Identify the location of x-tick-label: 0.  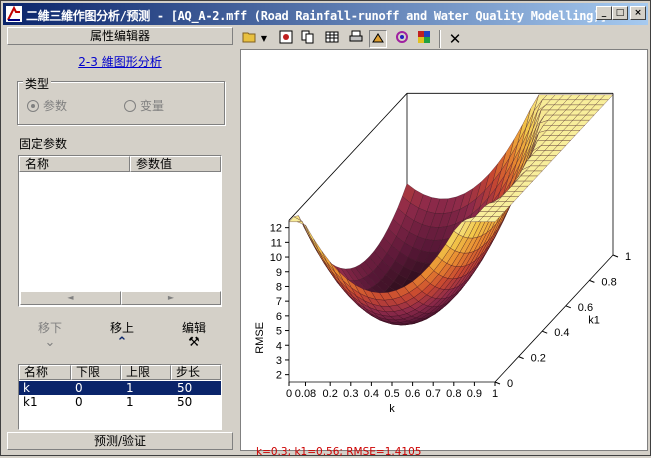
(289, 394).